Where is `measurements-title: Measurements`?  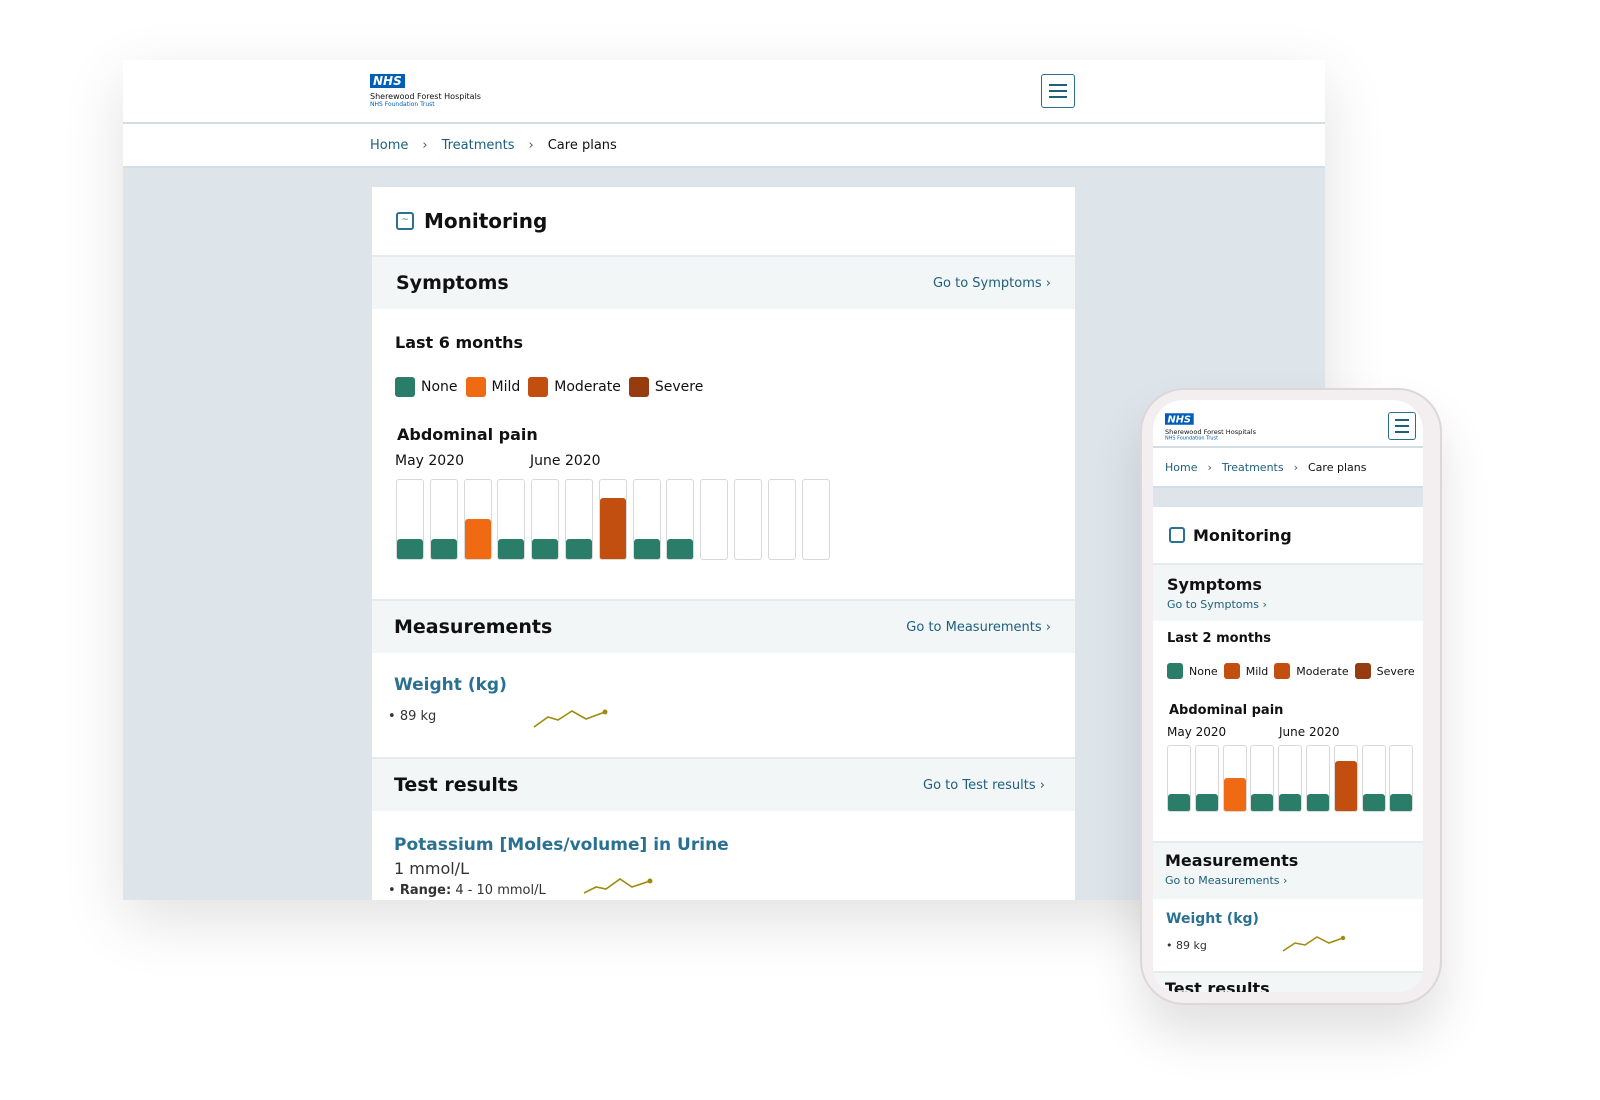
measurements-title: Measurements is located at coordinates (473, 627).